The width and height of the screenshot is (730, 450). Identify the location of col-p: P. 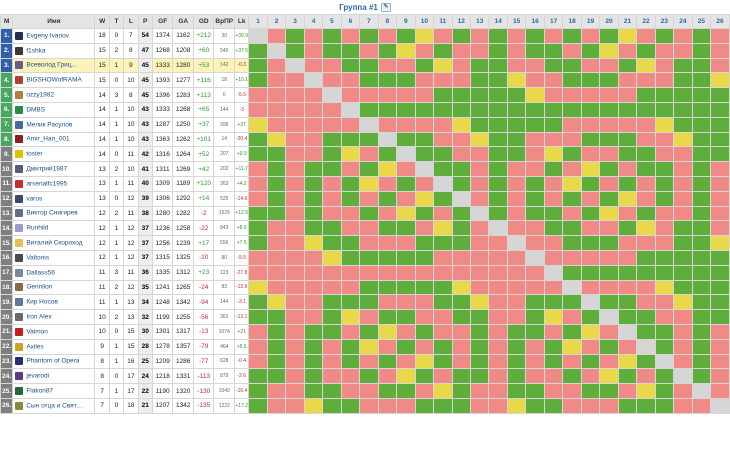
(145, 21).